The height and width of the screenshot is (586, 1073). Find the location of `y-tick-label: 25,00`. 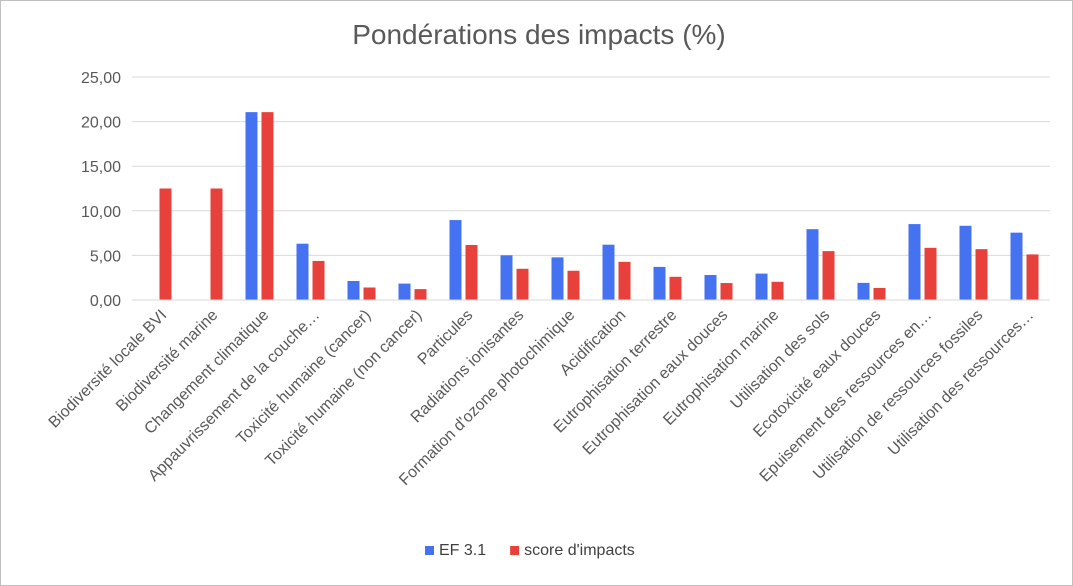

y-tick-label: 25,00 is located at coordinates (101, 78).